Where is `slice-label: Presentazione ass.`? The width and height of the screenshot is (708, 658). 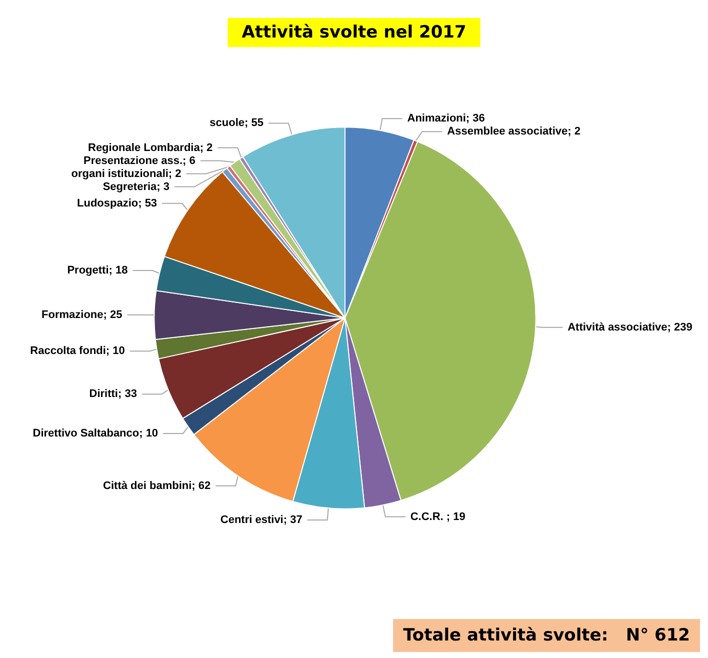
slice-label: Presentazione ass. is located at coordinates (133, 160).